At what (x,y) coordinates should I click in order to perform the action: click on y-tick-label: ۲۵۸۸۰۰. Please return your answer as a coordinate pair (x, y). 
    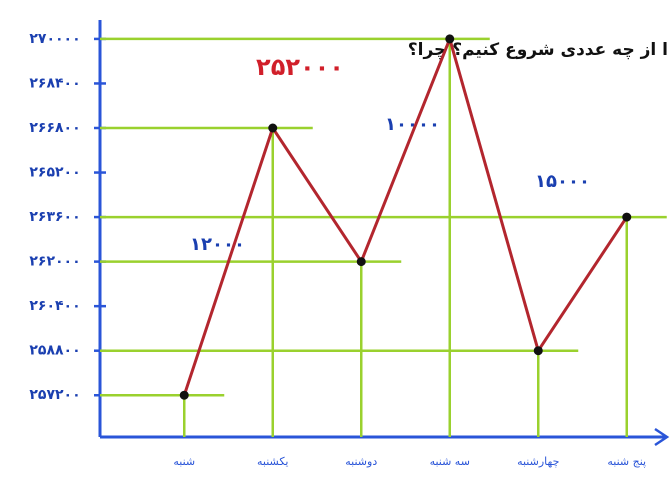
    Looking at the image, I should click on (54, 351).